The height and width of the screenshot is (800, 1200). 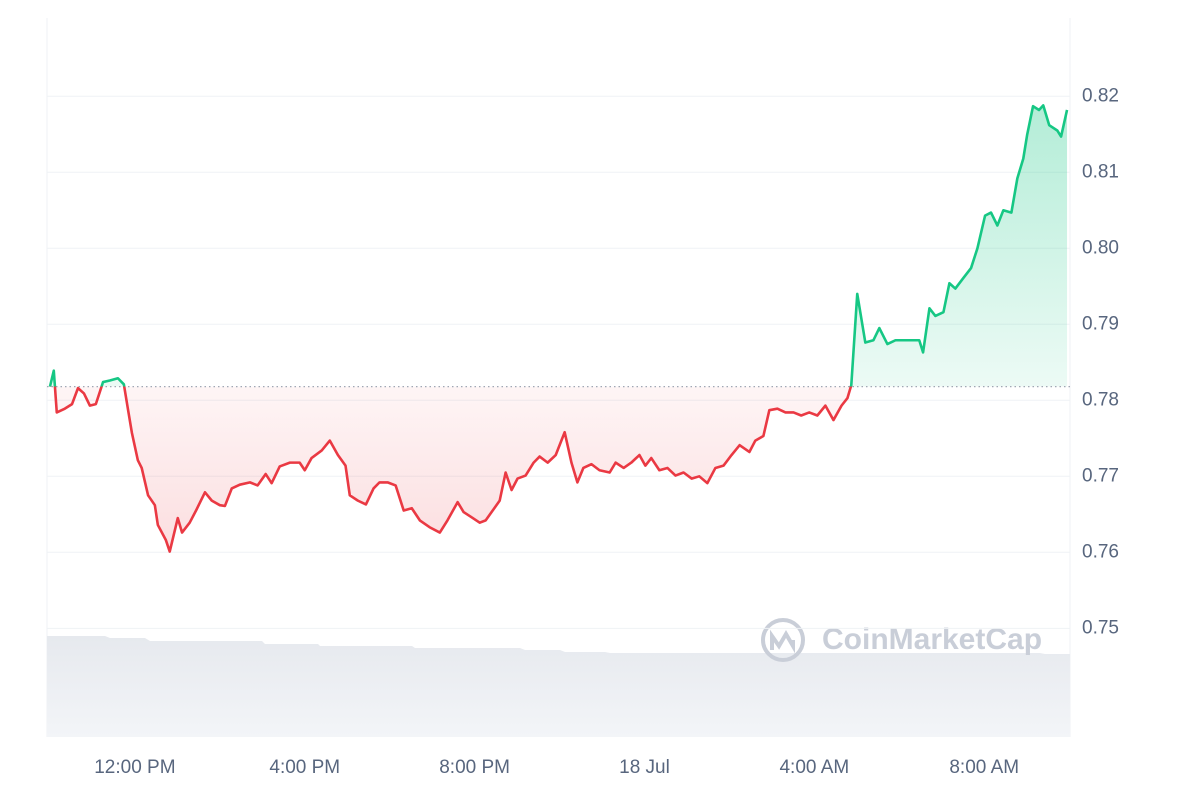 What do you see at coordinates (474, 767) in the screenshot?
I see `x-tick-label: 8:00 PM` at bounding box center [474, 767].